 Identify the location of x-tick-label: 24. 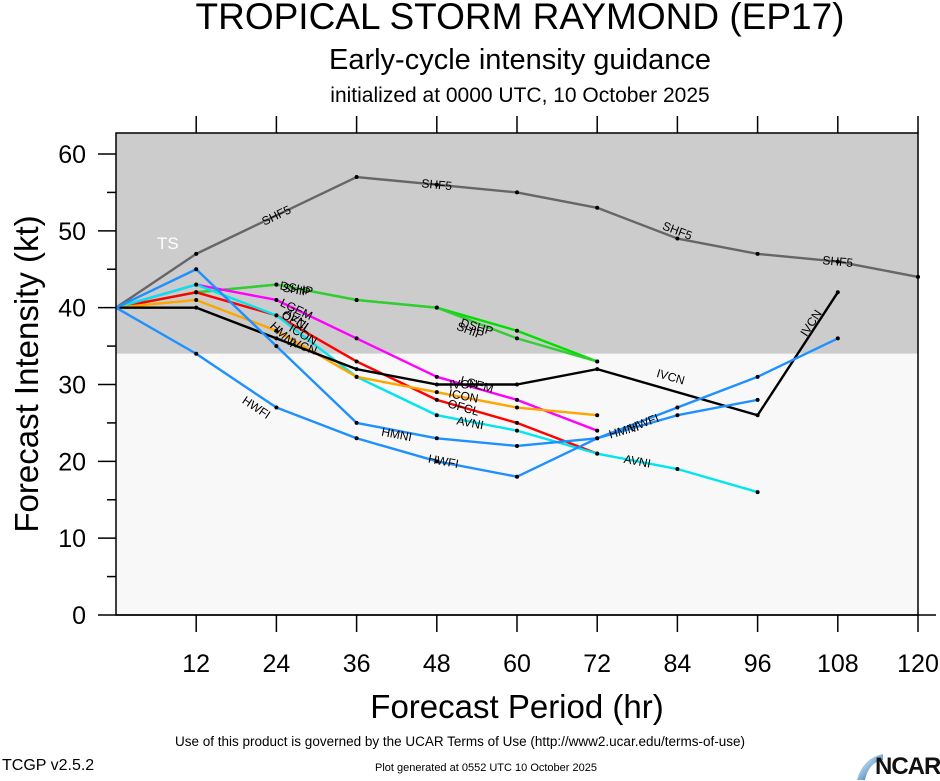
(276, 664).